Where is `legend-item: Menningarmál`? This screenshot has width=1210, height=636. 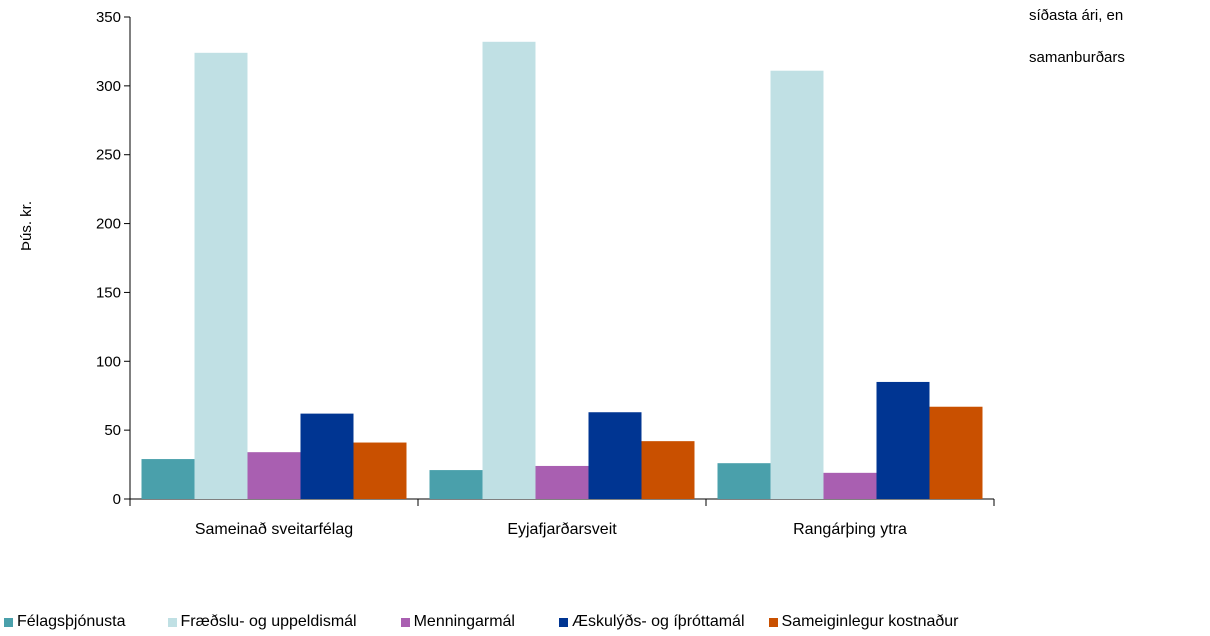 legend-item: Menningarmál is located at coordinates (457, 622).